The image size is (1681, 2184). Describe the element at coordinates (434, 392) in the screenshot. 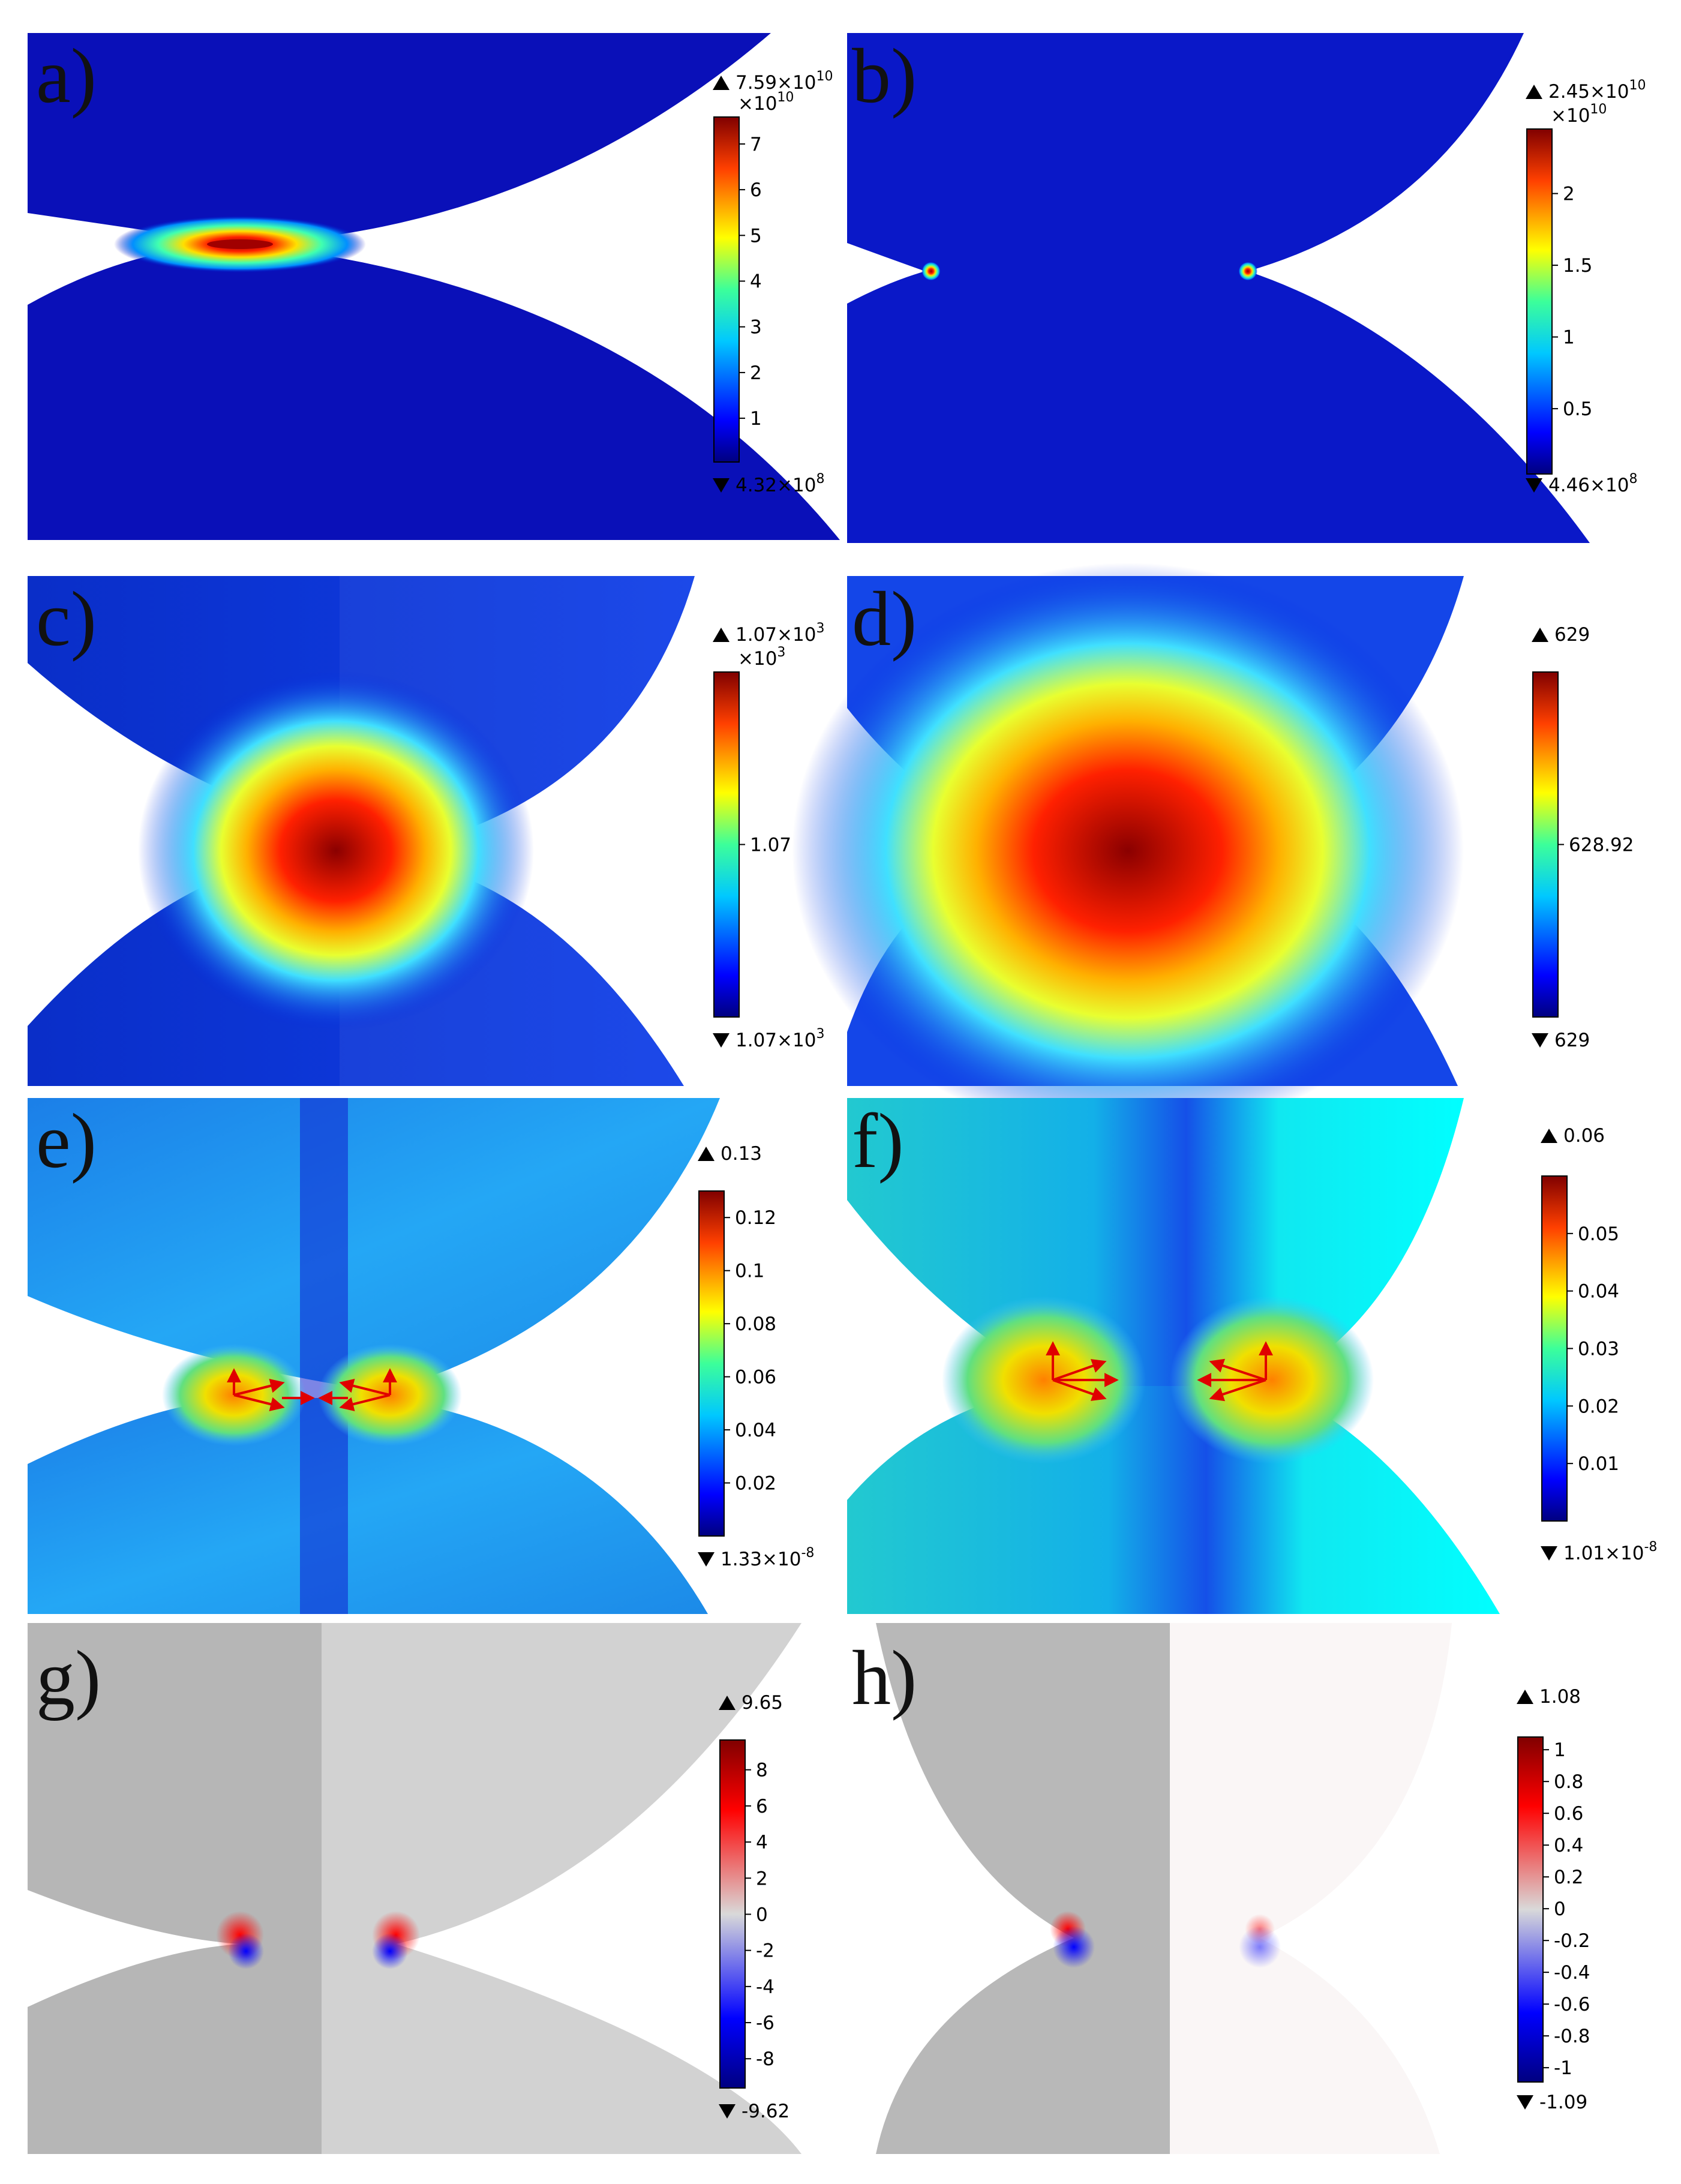

I see `field-bottom-a` at that location.